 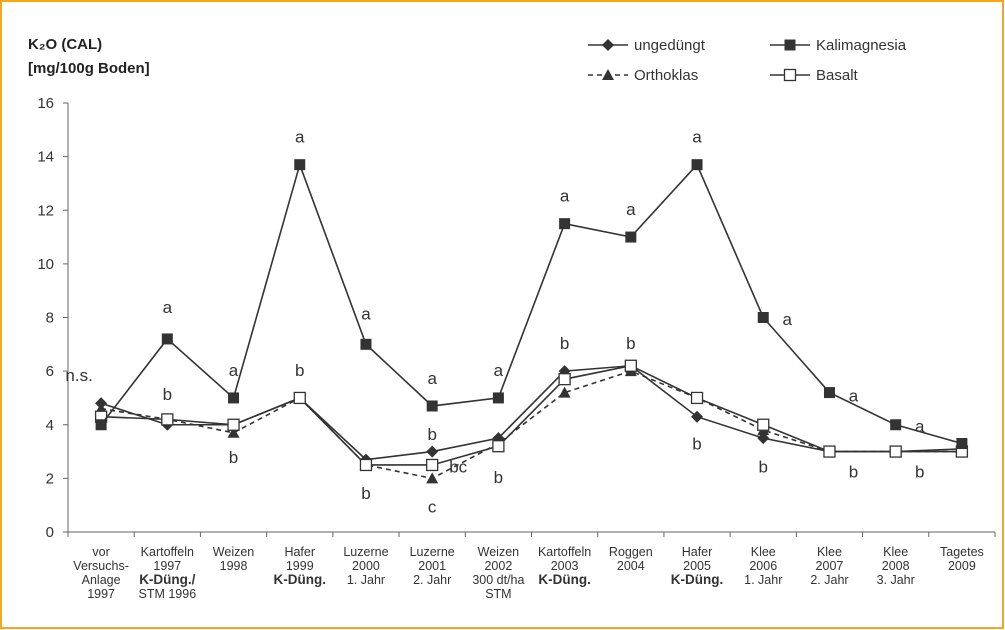 What do you see at coordinates (234, 559) in the screenshot?
I see `x-tick-label: Weizen 1998` at bounding box center [234, 559].